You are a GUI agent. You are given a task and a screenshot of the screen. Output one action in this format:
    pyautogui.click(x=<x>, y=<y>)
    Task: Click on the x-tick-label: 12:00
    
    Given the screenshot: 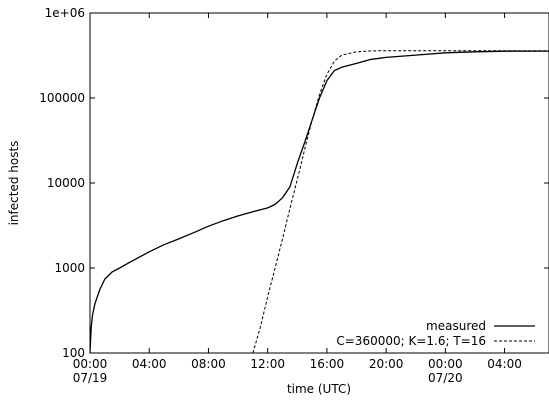 What is the action you would take?
    pyautogui.click(x=267, y=364)
    